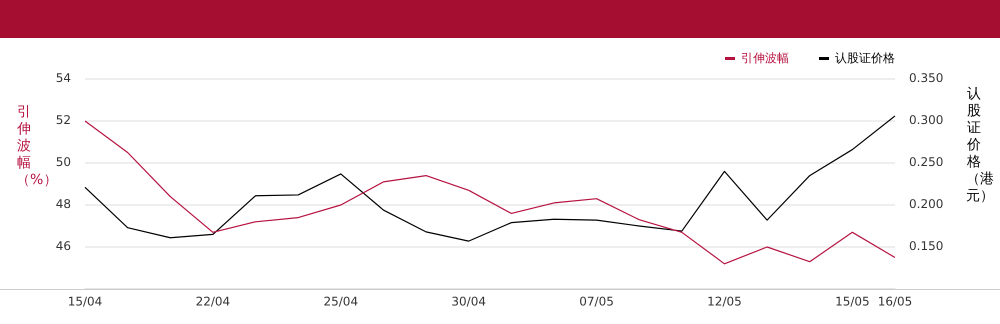  I want to click on legend-label: 引伸波幅, so click(765, 58).